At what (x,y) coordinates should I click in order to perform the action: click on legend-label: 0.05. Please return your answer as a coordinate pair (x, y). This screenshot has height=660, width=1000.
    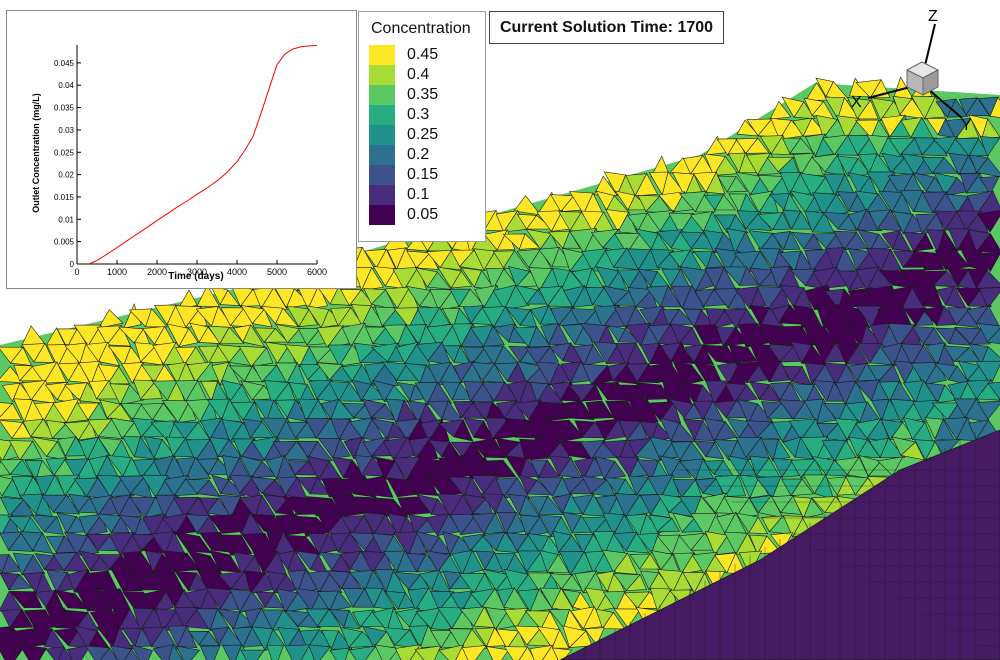
    Looking at the image, I should click on (423, 214).